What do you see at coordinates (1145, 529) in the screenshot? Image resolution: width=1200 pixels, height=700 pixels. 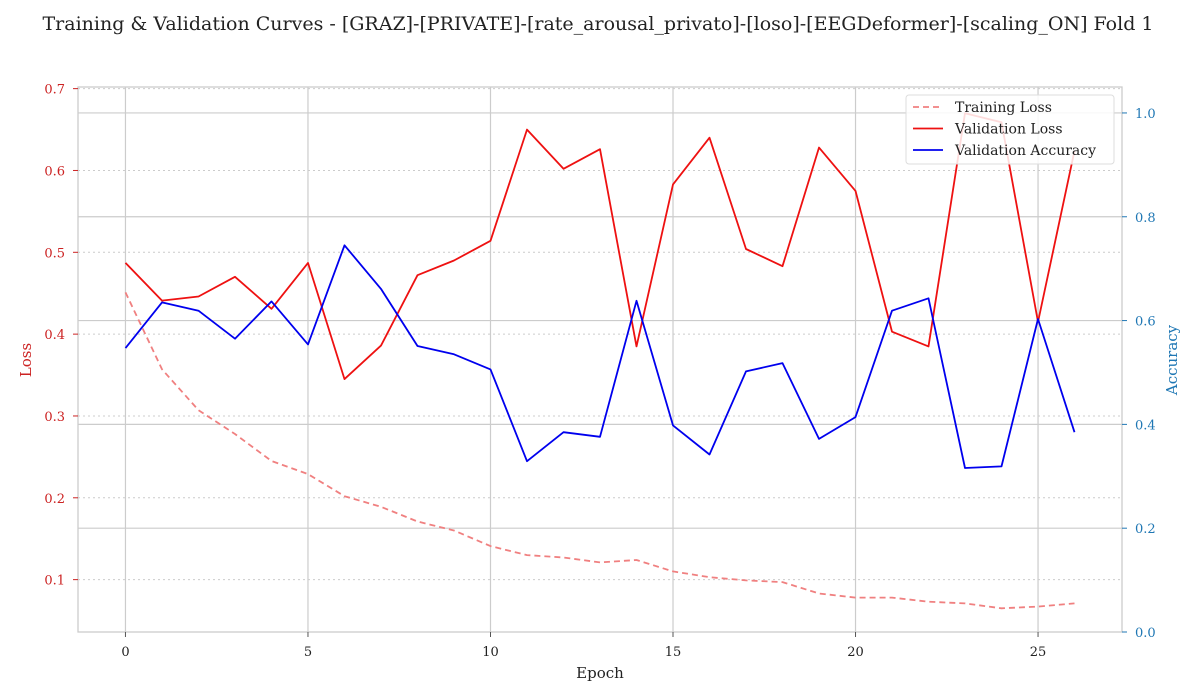 I see `y-tick-label-right: 0.2` at bounding box center [1145, 529].